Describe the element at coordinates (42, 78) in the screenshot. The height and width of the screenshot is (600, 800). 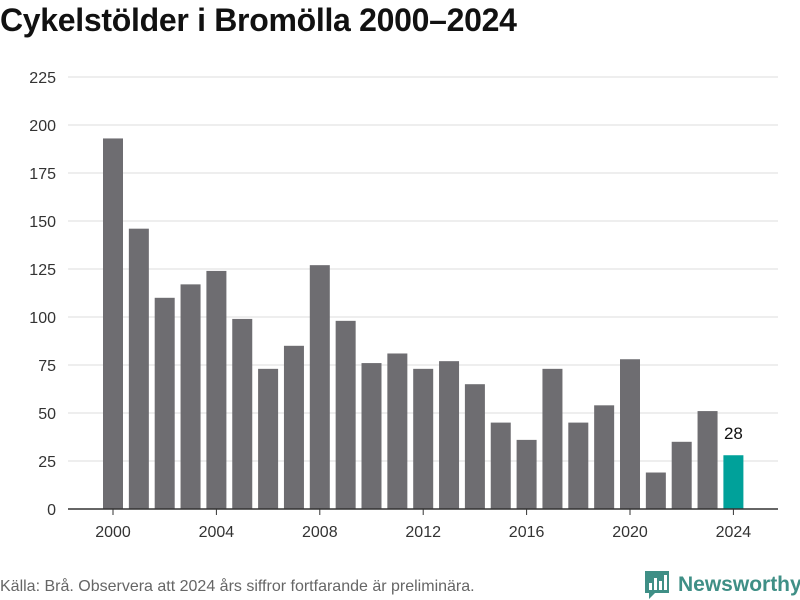
I see `y-tick-label: 225` at that location.